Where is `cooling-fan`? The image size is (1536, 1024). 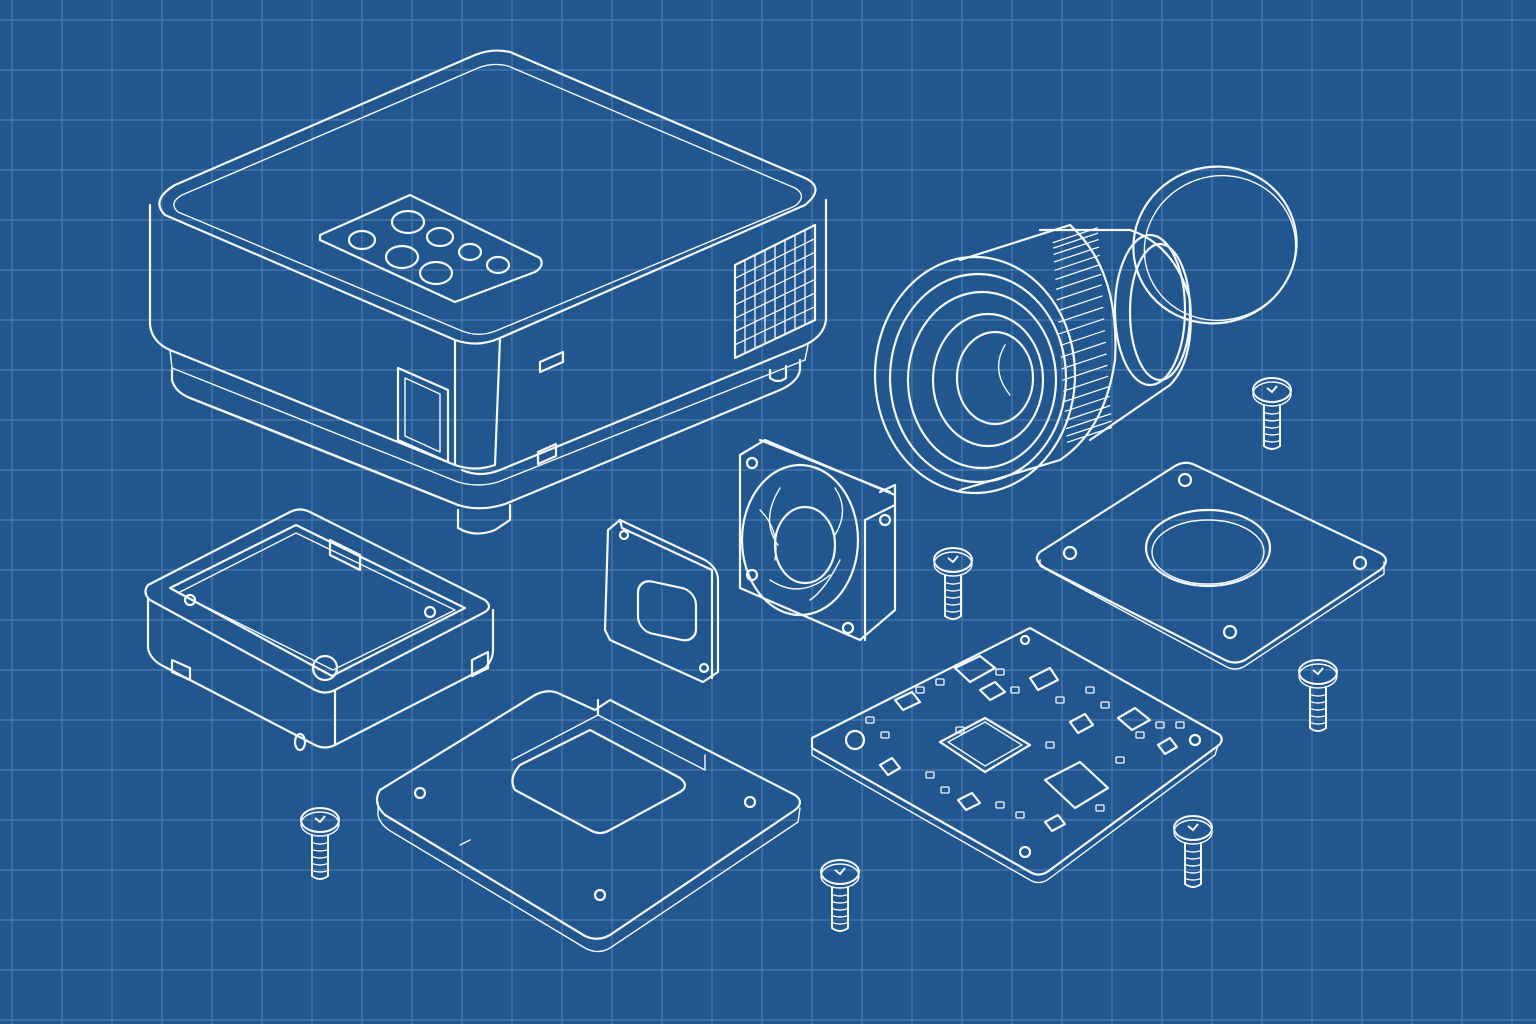 cooling-fan is located at coordinates (817, 540).